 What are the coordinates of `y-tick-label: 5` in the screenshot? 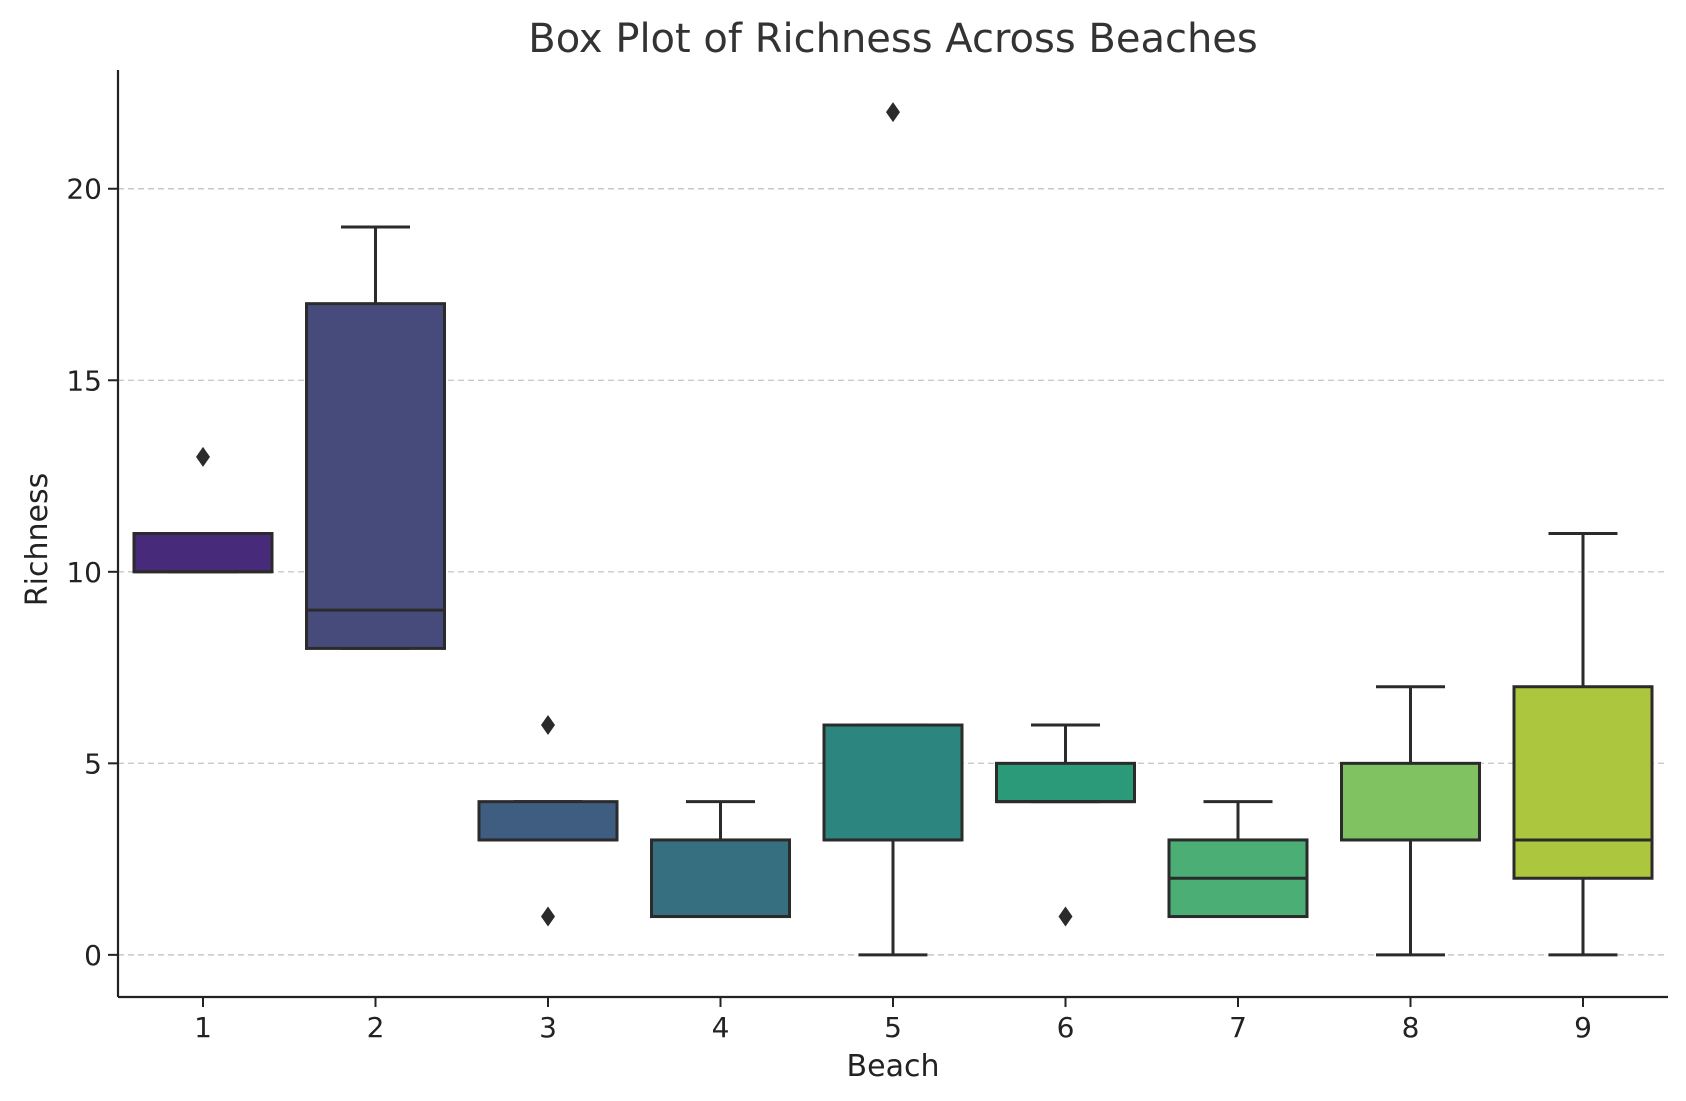 It's located at (93, 763).